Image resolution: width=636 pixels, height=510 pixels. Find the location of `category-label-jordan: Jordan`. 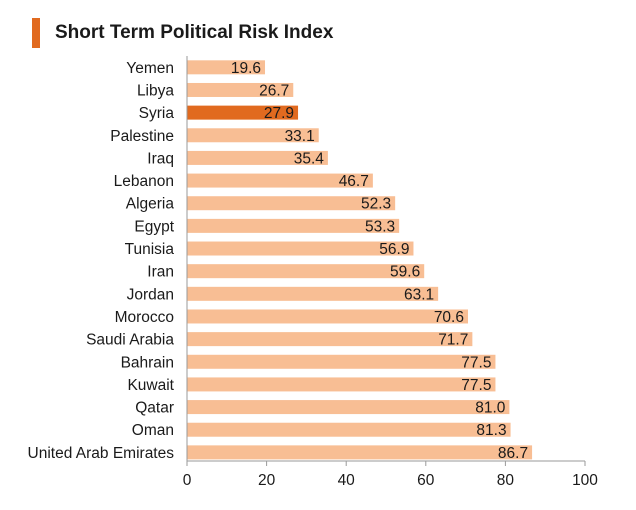

category-label-jordan: Jordan is located at coordinates (150, 294).